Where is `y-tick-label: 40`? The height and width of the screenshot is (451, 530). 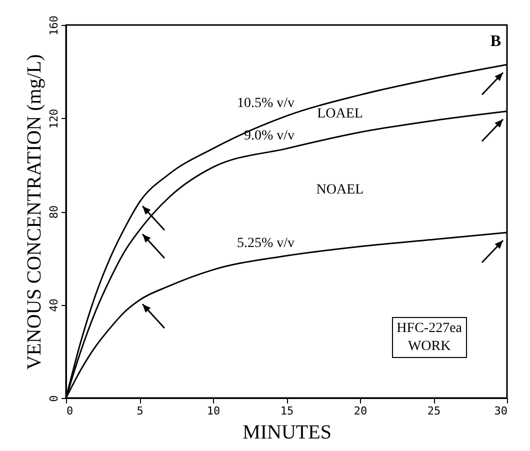 y-tick-label: 40 is located at coordinates (54, 305).